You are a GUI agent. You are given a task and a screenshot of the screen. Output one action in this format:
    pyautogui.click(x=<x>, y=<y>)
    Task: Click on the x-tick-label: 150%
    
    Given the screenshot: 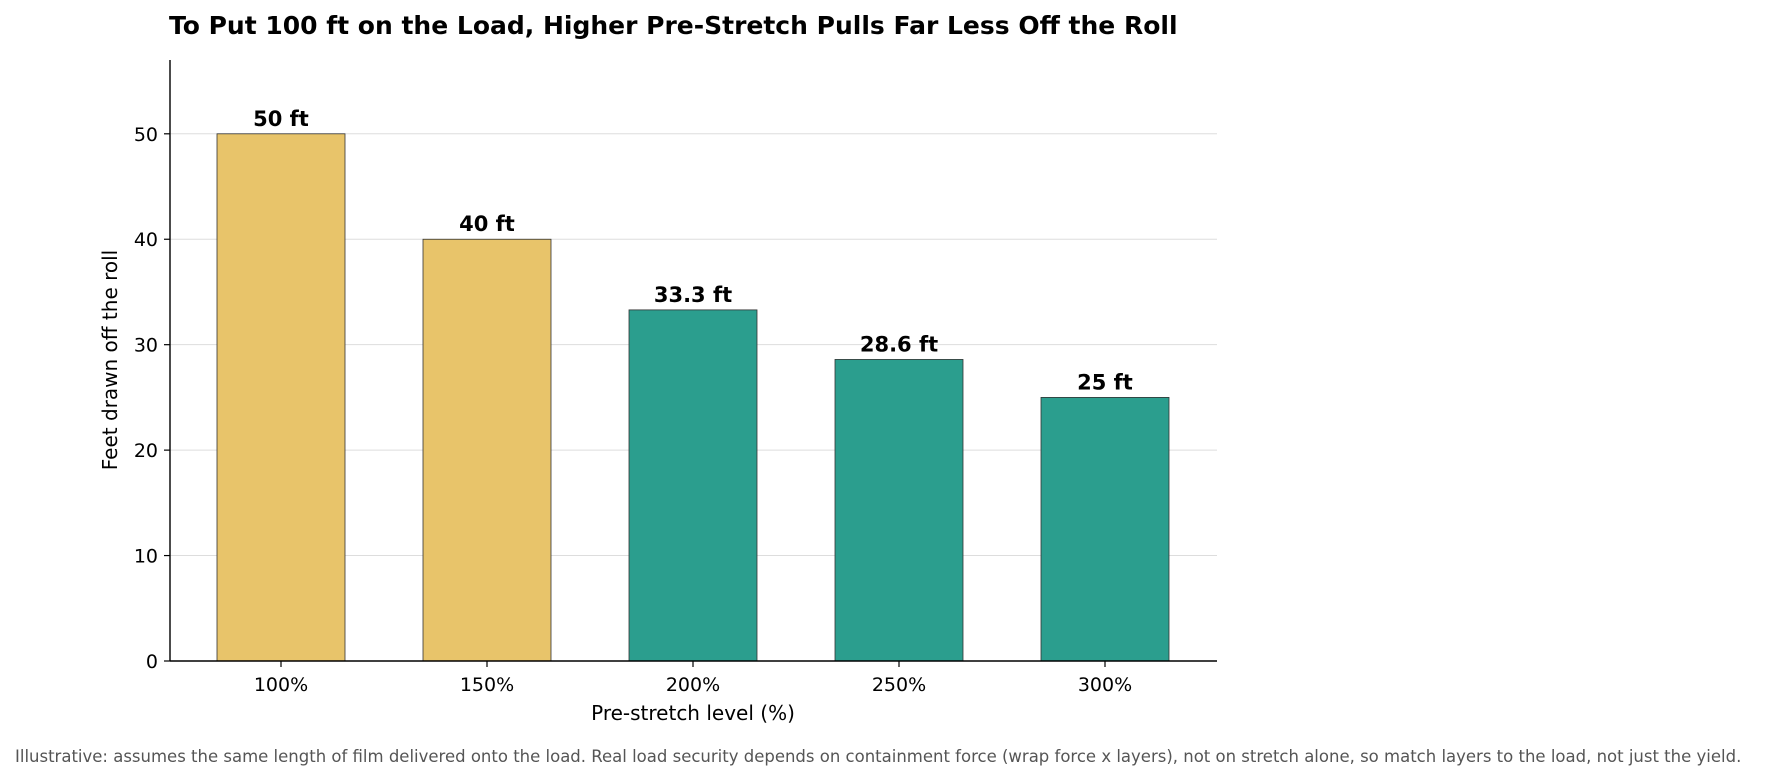 What is the action you would take?
    pyautogui.click(x=487, y=685)
    